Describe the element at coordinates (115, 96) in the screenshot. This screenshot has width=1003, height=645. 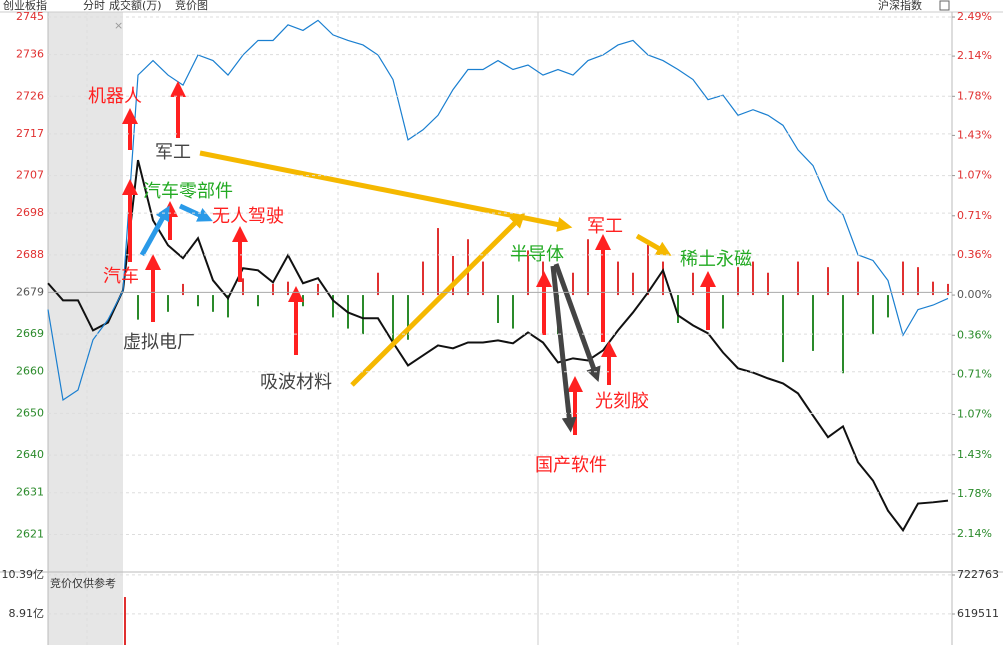
I see `annotation: 机器人` at that location.